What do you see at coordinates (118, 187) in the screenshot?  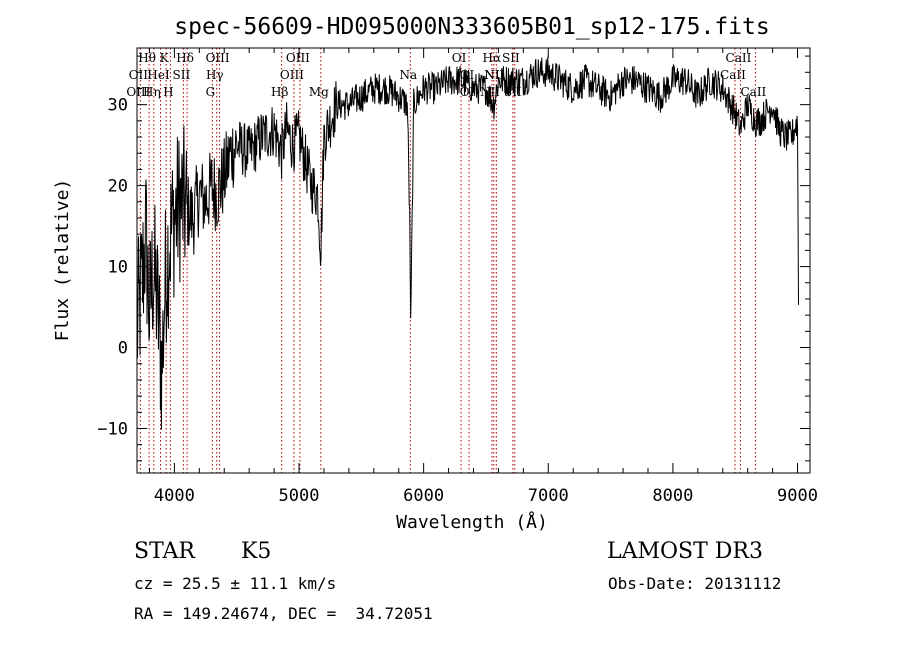 I see `y-tick-label: 20` at bounding box center [118, 187].